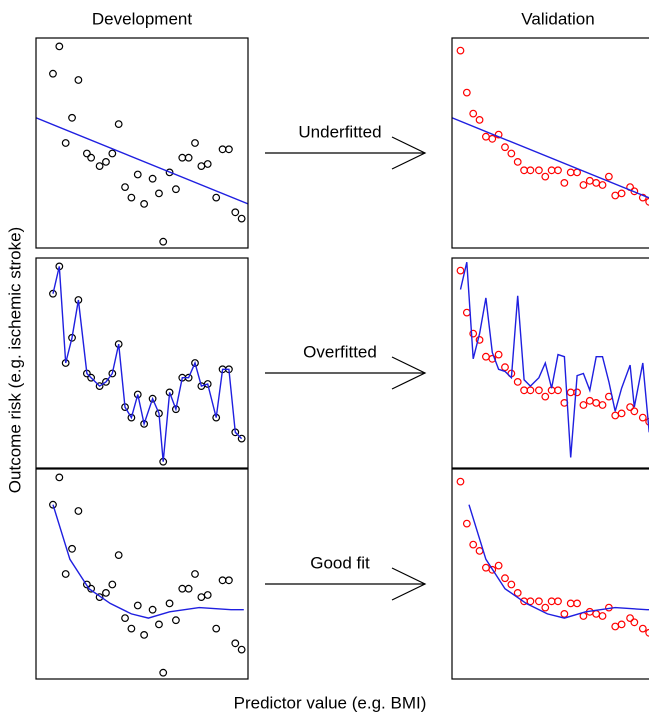 This screenshot has width=649, height=716. Describe the element at coordinates (14, 360) in the screenshot. I see `y-axis-label: Outcome risk (e.g. ischemic stroke)` at that location.